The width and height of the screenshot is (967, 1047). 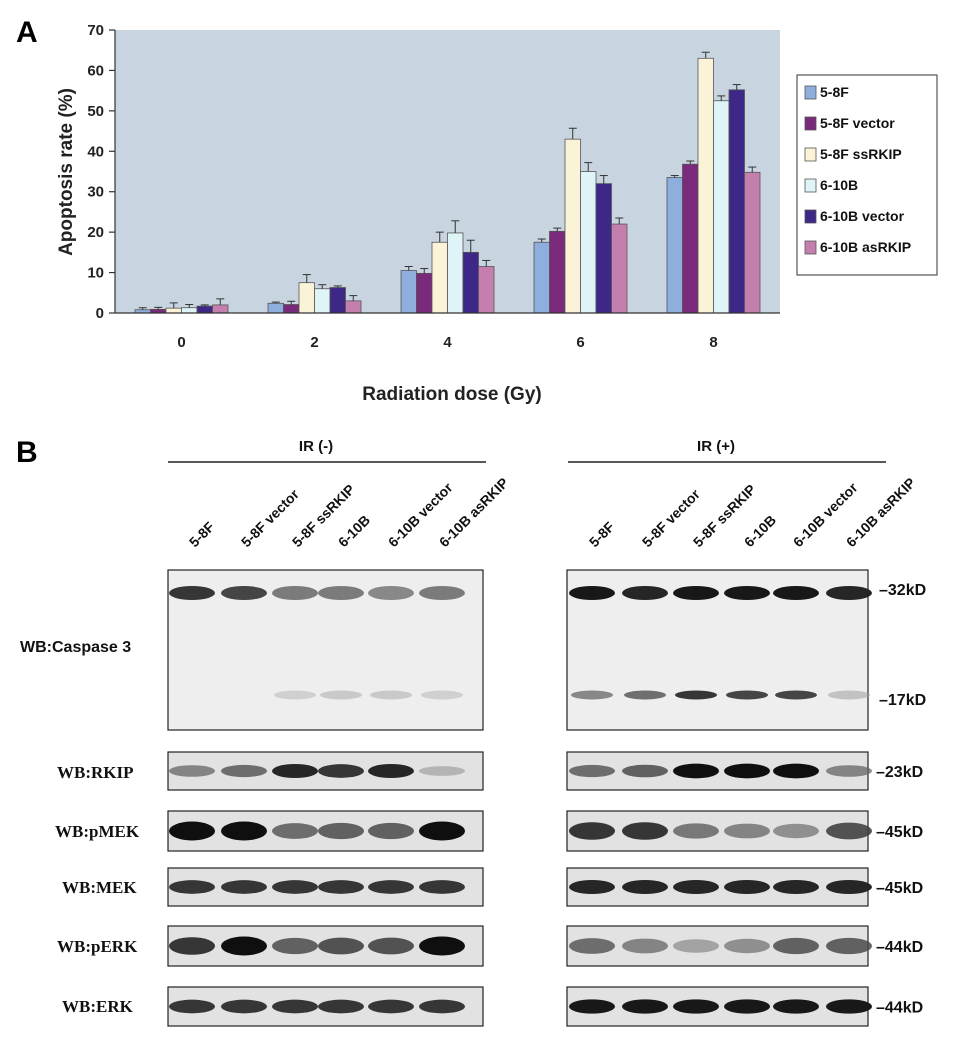 What do you see at coordinates (66, 172) in the screenshot?
I see `y-axis-title: Apoptosis rate (%)` at bounding box center [66, 172].